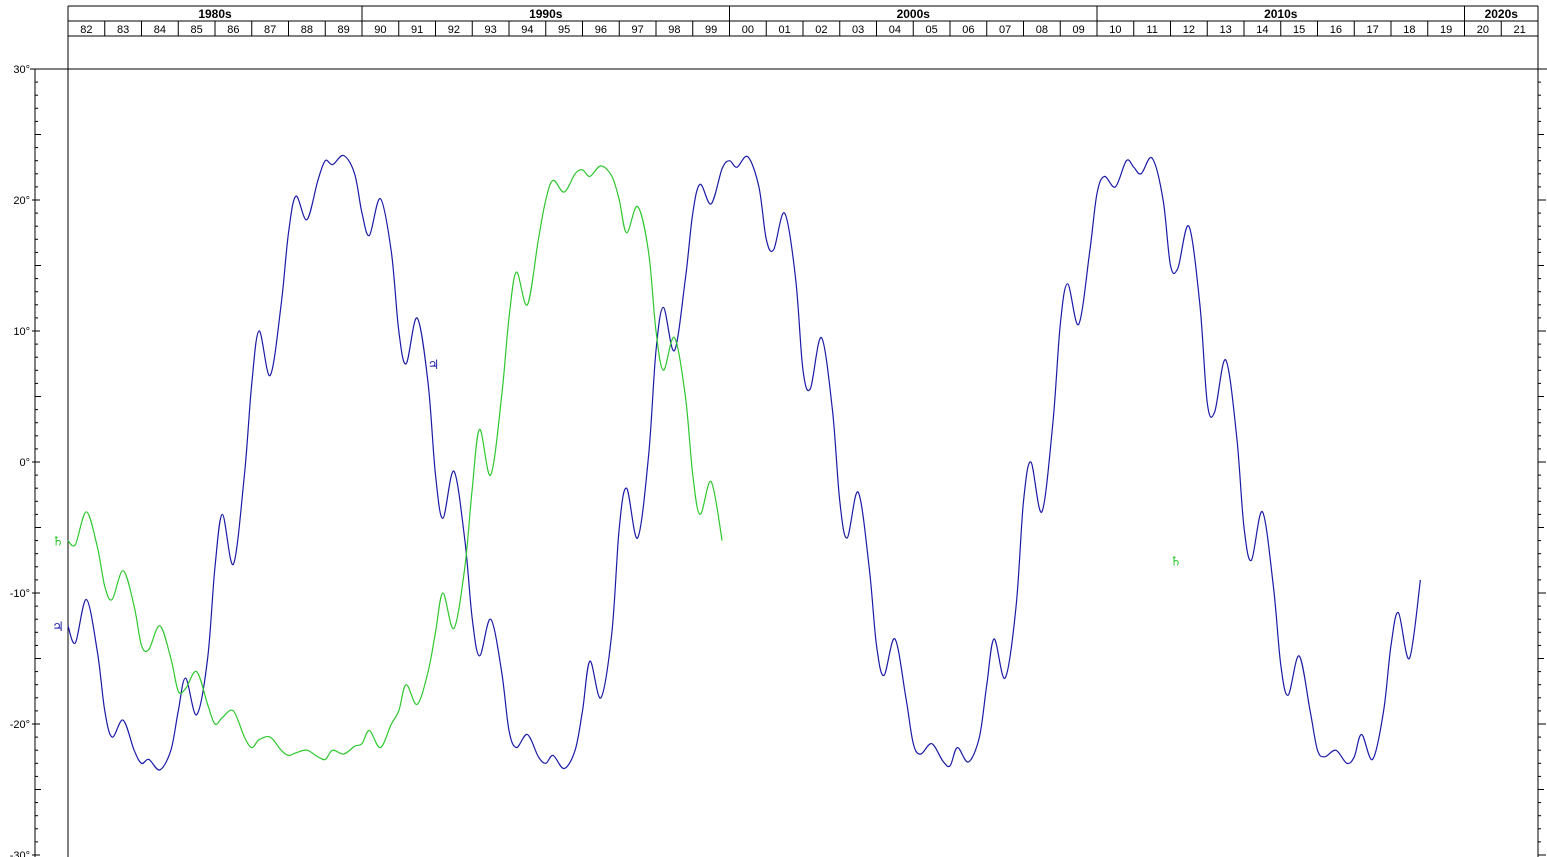 Image resolution: width=1547 pixels, height=857 pixels. I want to click on decade-label: 2020s, so click(1502, 14).